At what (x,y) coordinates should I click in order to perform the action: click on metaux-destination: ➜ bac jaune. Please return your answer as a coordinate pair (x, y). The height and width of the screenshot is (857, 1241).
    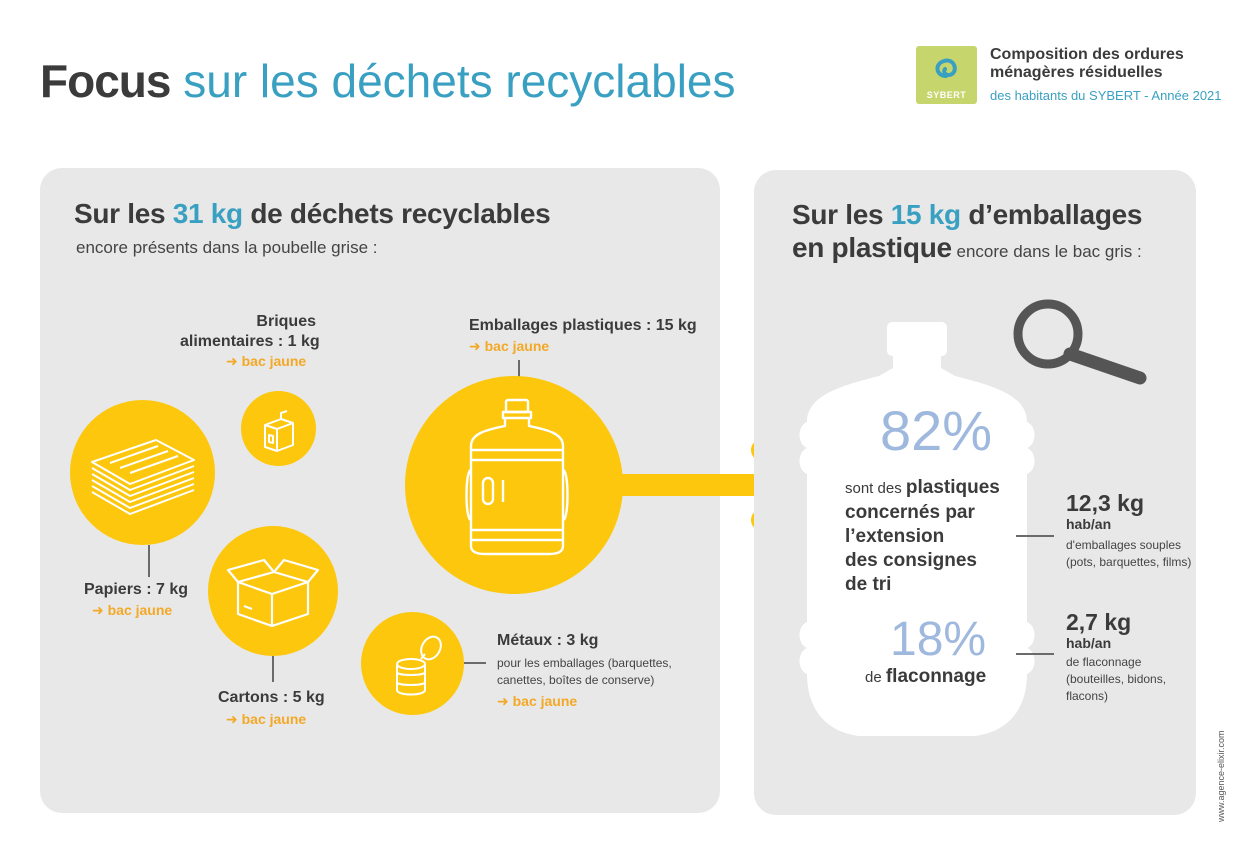
    Looking at the image, I should click on (537, 701).